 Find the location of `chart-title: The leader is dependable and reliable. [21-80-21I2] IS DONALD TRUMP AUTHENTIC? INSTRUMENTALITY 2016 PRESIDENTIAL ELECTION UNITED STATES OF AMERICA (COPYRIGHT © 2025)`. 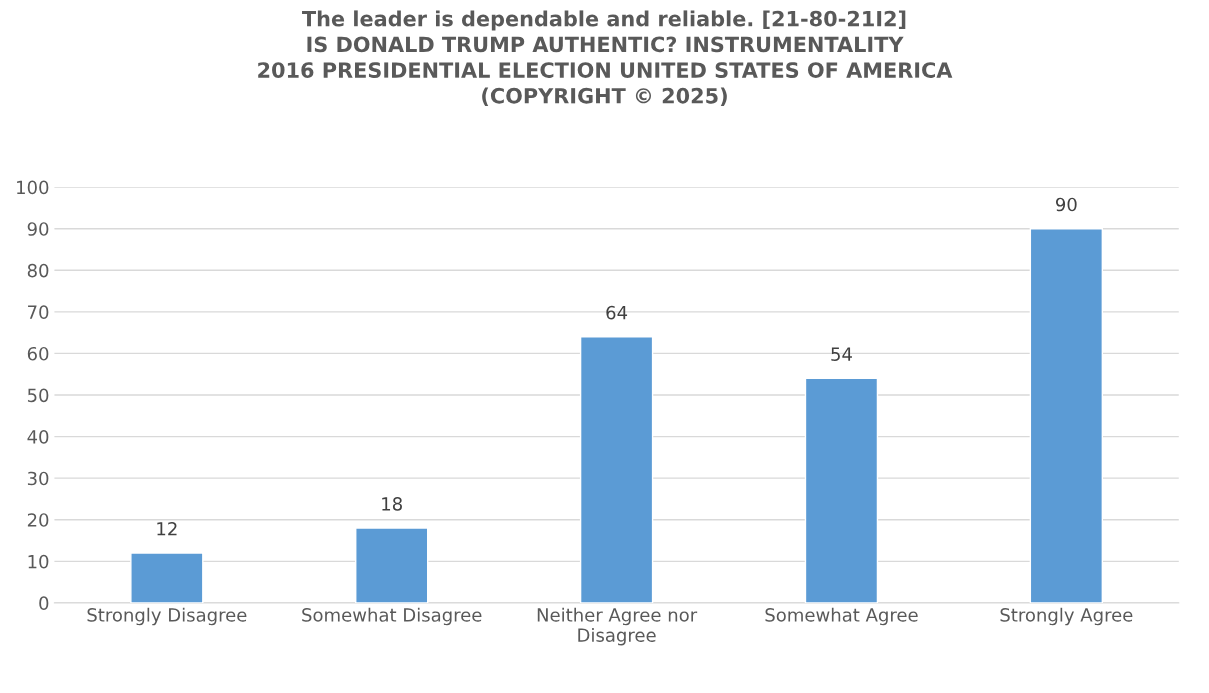

chart-title: The leader is dependable and reliable. [21-80-21I2] IS DONALD TRUMP AUTHENTIC? INSTRUMENTALITY 2016 PRESIDENTIAL ELECTION UNITED STATES OF AMERICA (COPYRIGHT © 2025) is located at coordinates (605, 58).